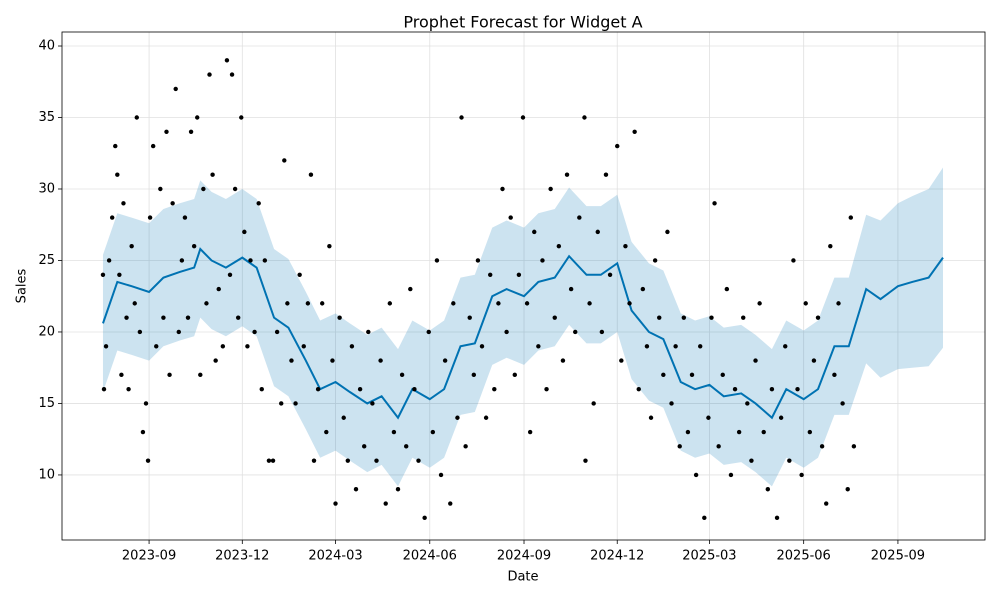 This screenshot has width=1000, height=600. What do you see at coordinates (242, 556) in the screenshot?
I see `x-tick-label: 2023-12` at bounding box center [242, 556].